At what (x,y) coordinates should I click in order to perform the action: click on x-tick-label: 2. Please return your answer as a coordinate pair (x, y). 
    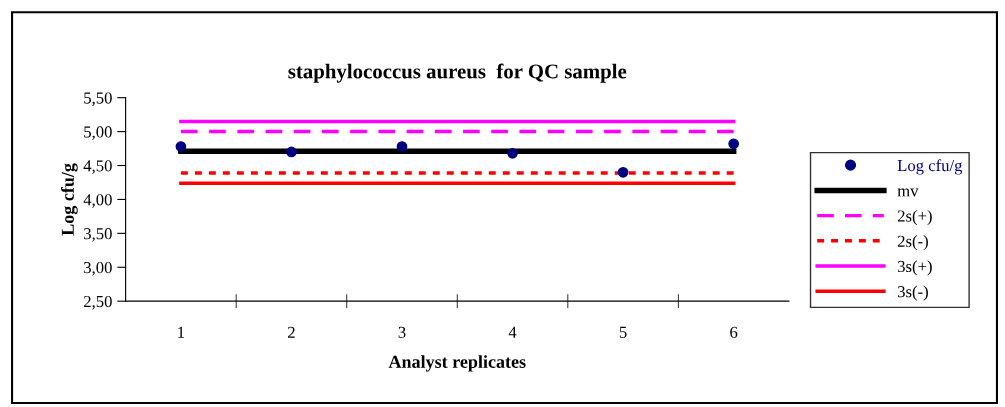
    Looking at the image, I should click on (291, 332).